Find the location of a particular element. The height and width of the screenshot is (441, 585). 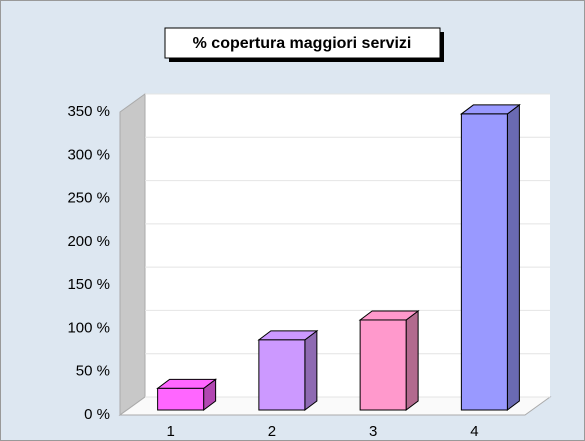

y-tick-label: 100 % is located at coordinates (88, 327).